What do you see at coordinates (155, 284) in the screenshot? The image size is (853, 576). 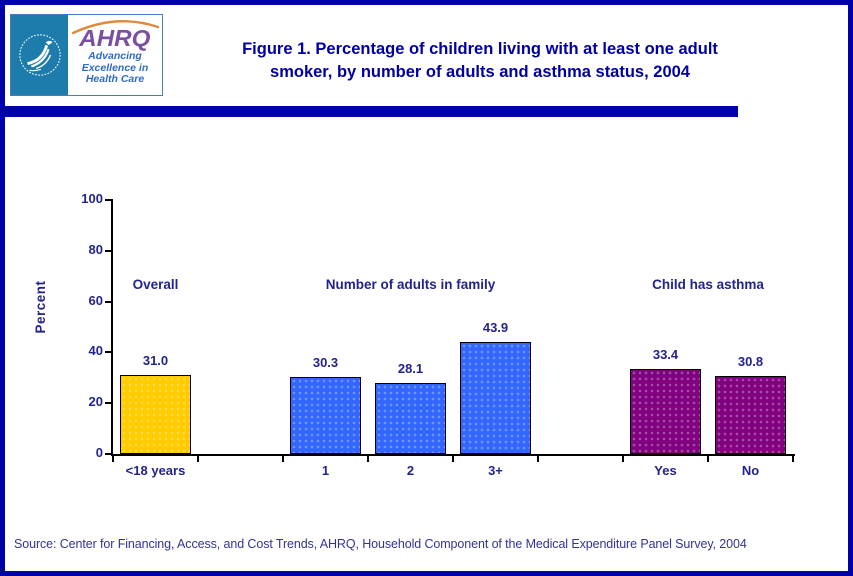 I see `group-label: Overall` at bounding box center [155, 284].